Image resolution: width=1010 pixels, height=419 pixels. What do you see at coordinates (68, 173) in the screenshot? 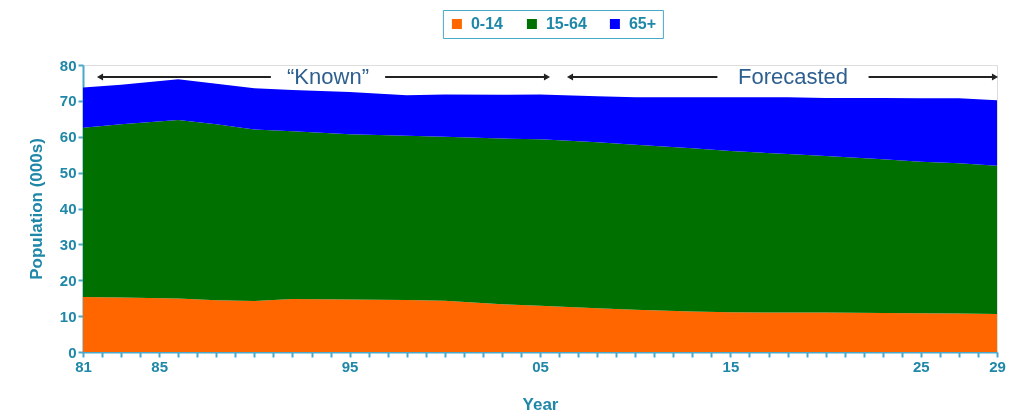
I see `y-tick-label: 50` at bounding box center [68, 173].